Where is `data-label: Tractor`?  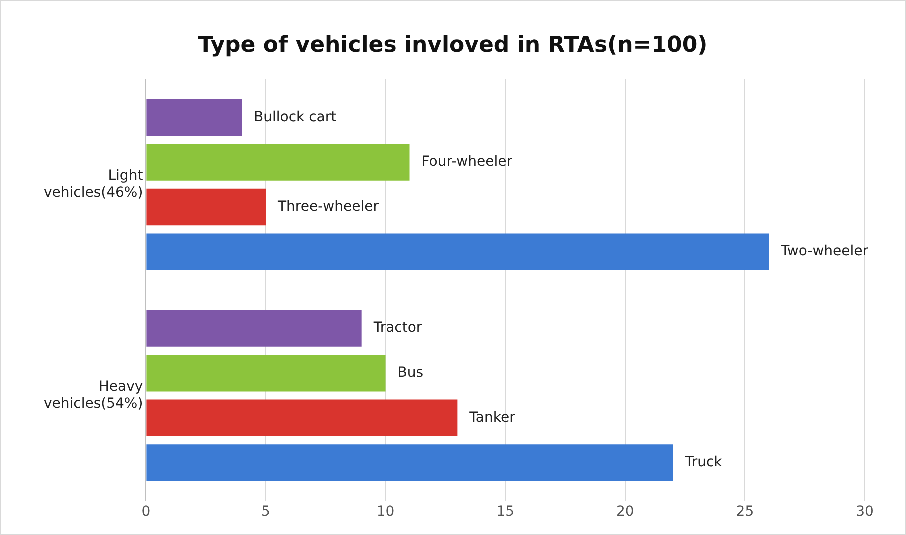 data-label: Tractor is located at coordinates (397, 328).